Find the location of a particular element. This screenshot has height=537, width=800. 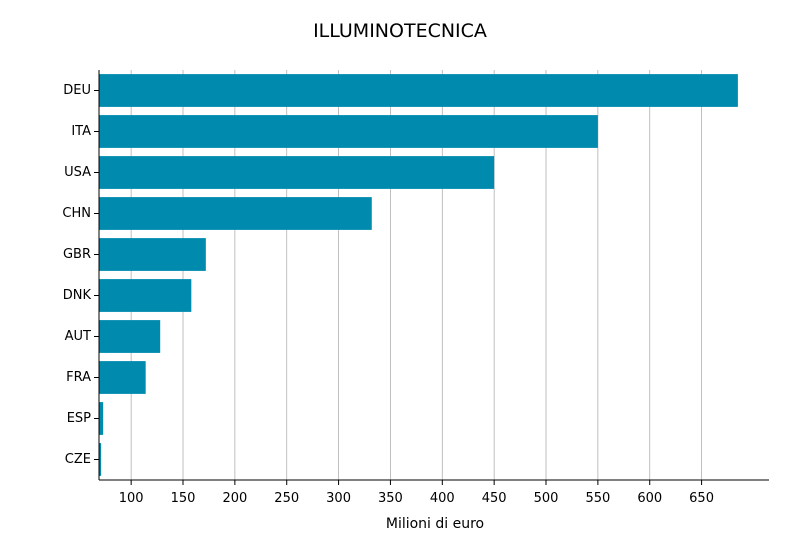

bar-dnk is located at coordinates (145, 295).